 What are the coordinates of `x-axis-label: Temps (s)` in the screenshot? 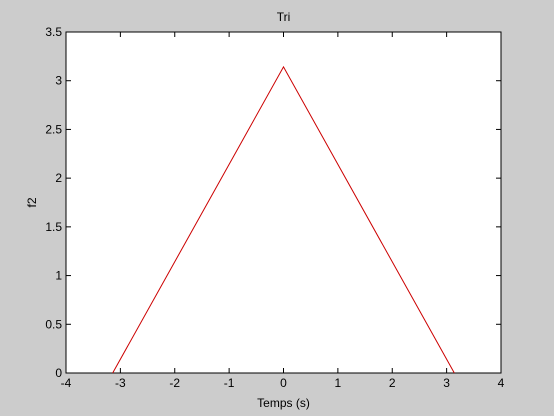 It's located at (283, 403).